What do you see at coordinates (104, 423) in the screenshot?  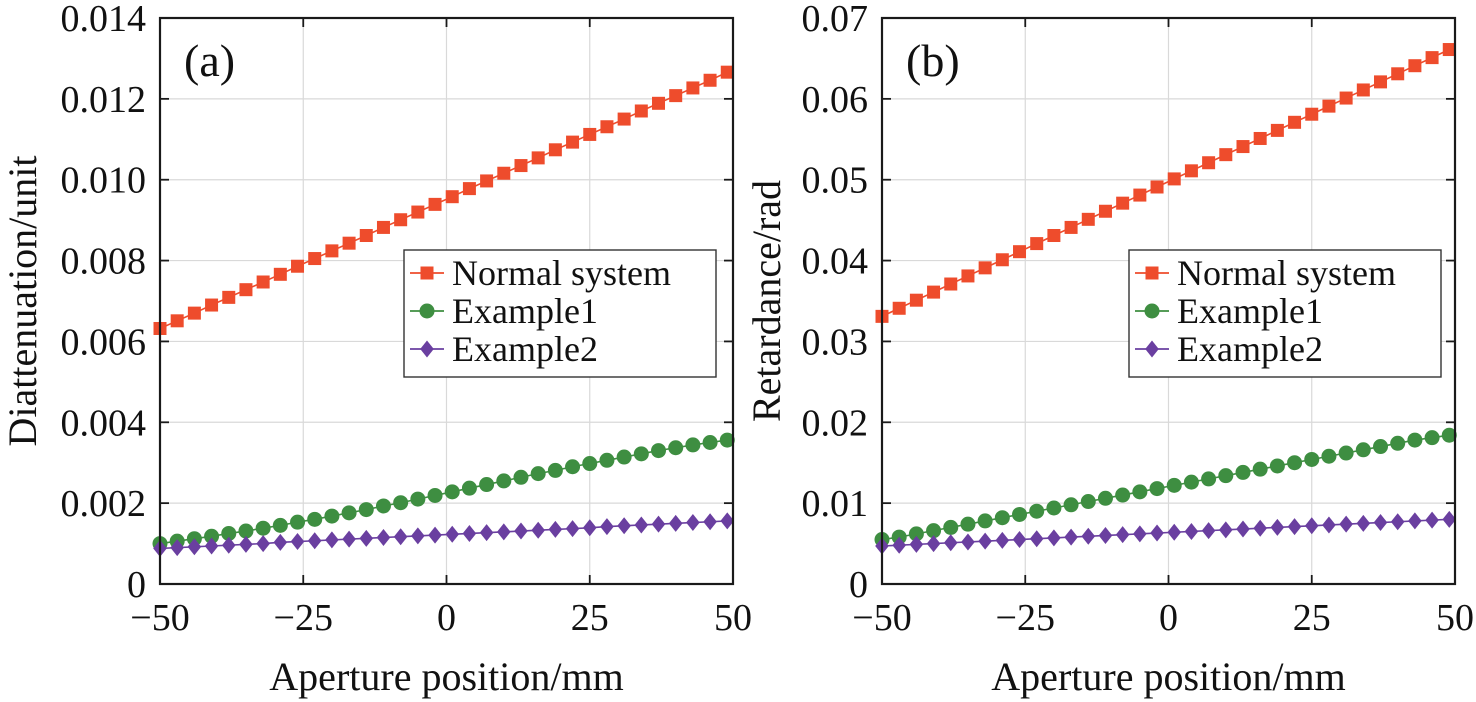 I see `y-tick-label: 0.004` at bounding box center [104, 423].